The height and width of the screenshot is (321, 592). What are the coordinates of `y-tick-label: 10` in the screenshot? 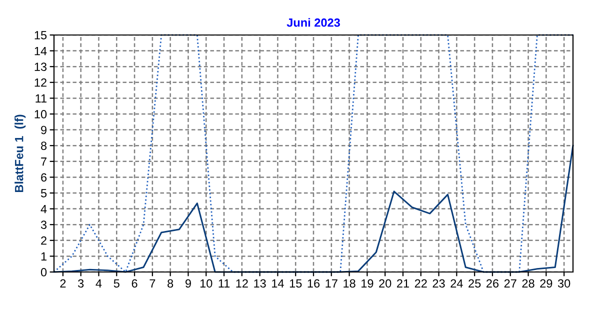 It's located at (40, 114).